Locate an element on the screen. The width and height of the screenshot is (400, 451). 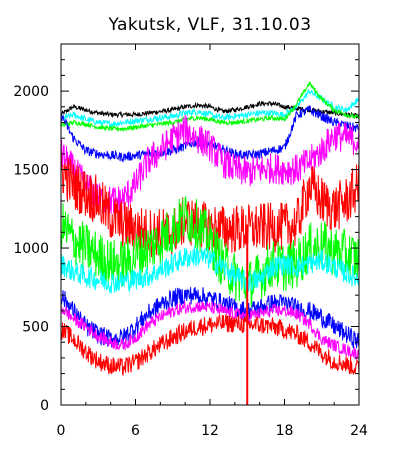
y-tick-label: 0 is located at coordinates (44, 406).